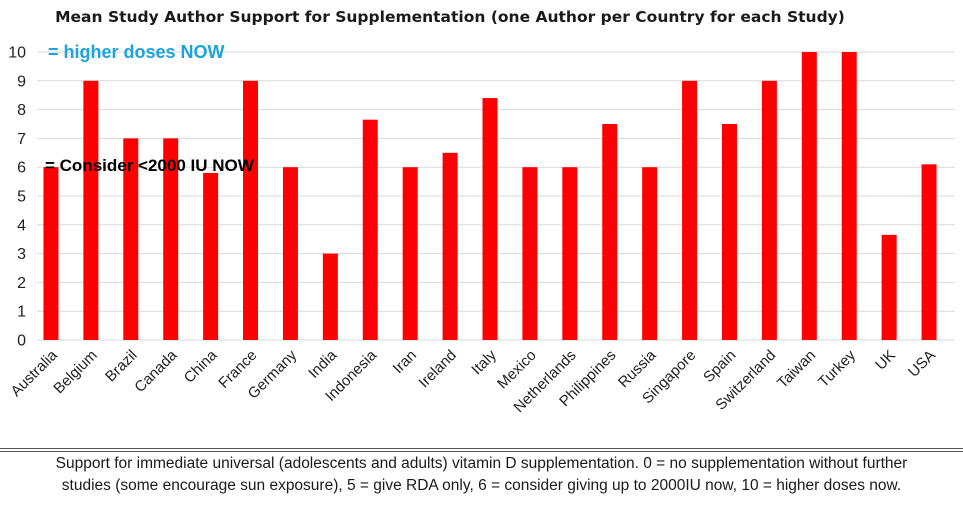  Describe the element at coordinates (837, 368) in the screenshot. I see `x-tick-label-turkey: Turkey` at that location.